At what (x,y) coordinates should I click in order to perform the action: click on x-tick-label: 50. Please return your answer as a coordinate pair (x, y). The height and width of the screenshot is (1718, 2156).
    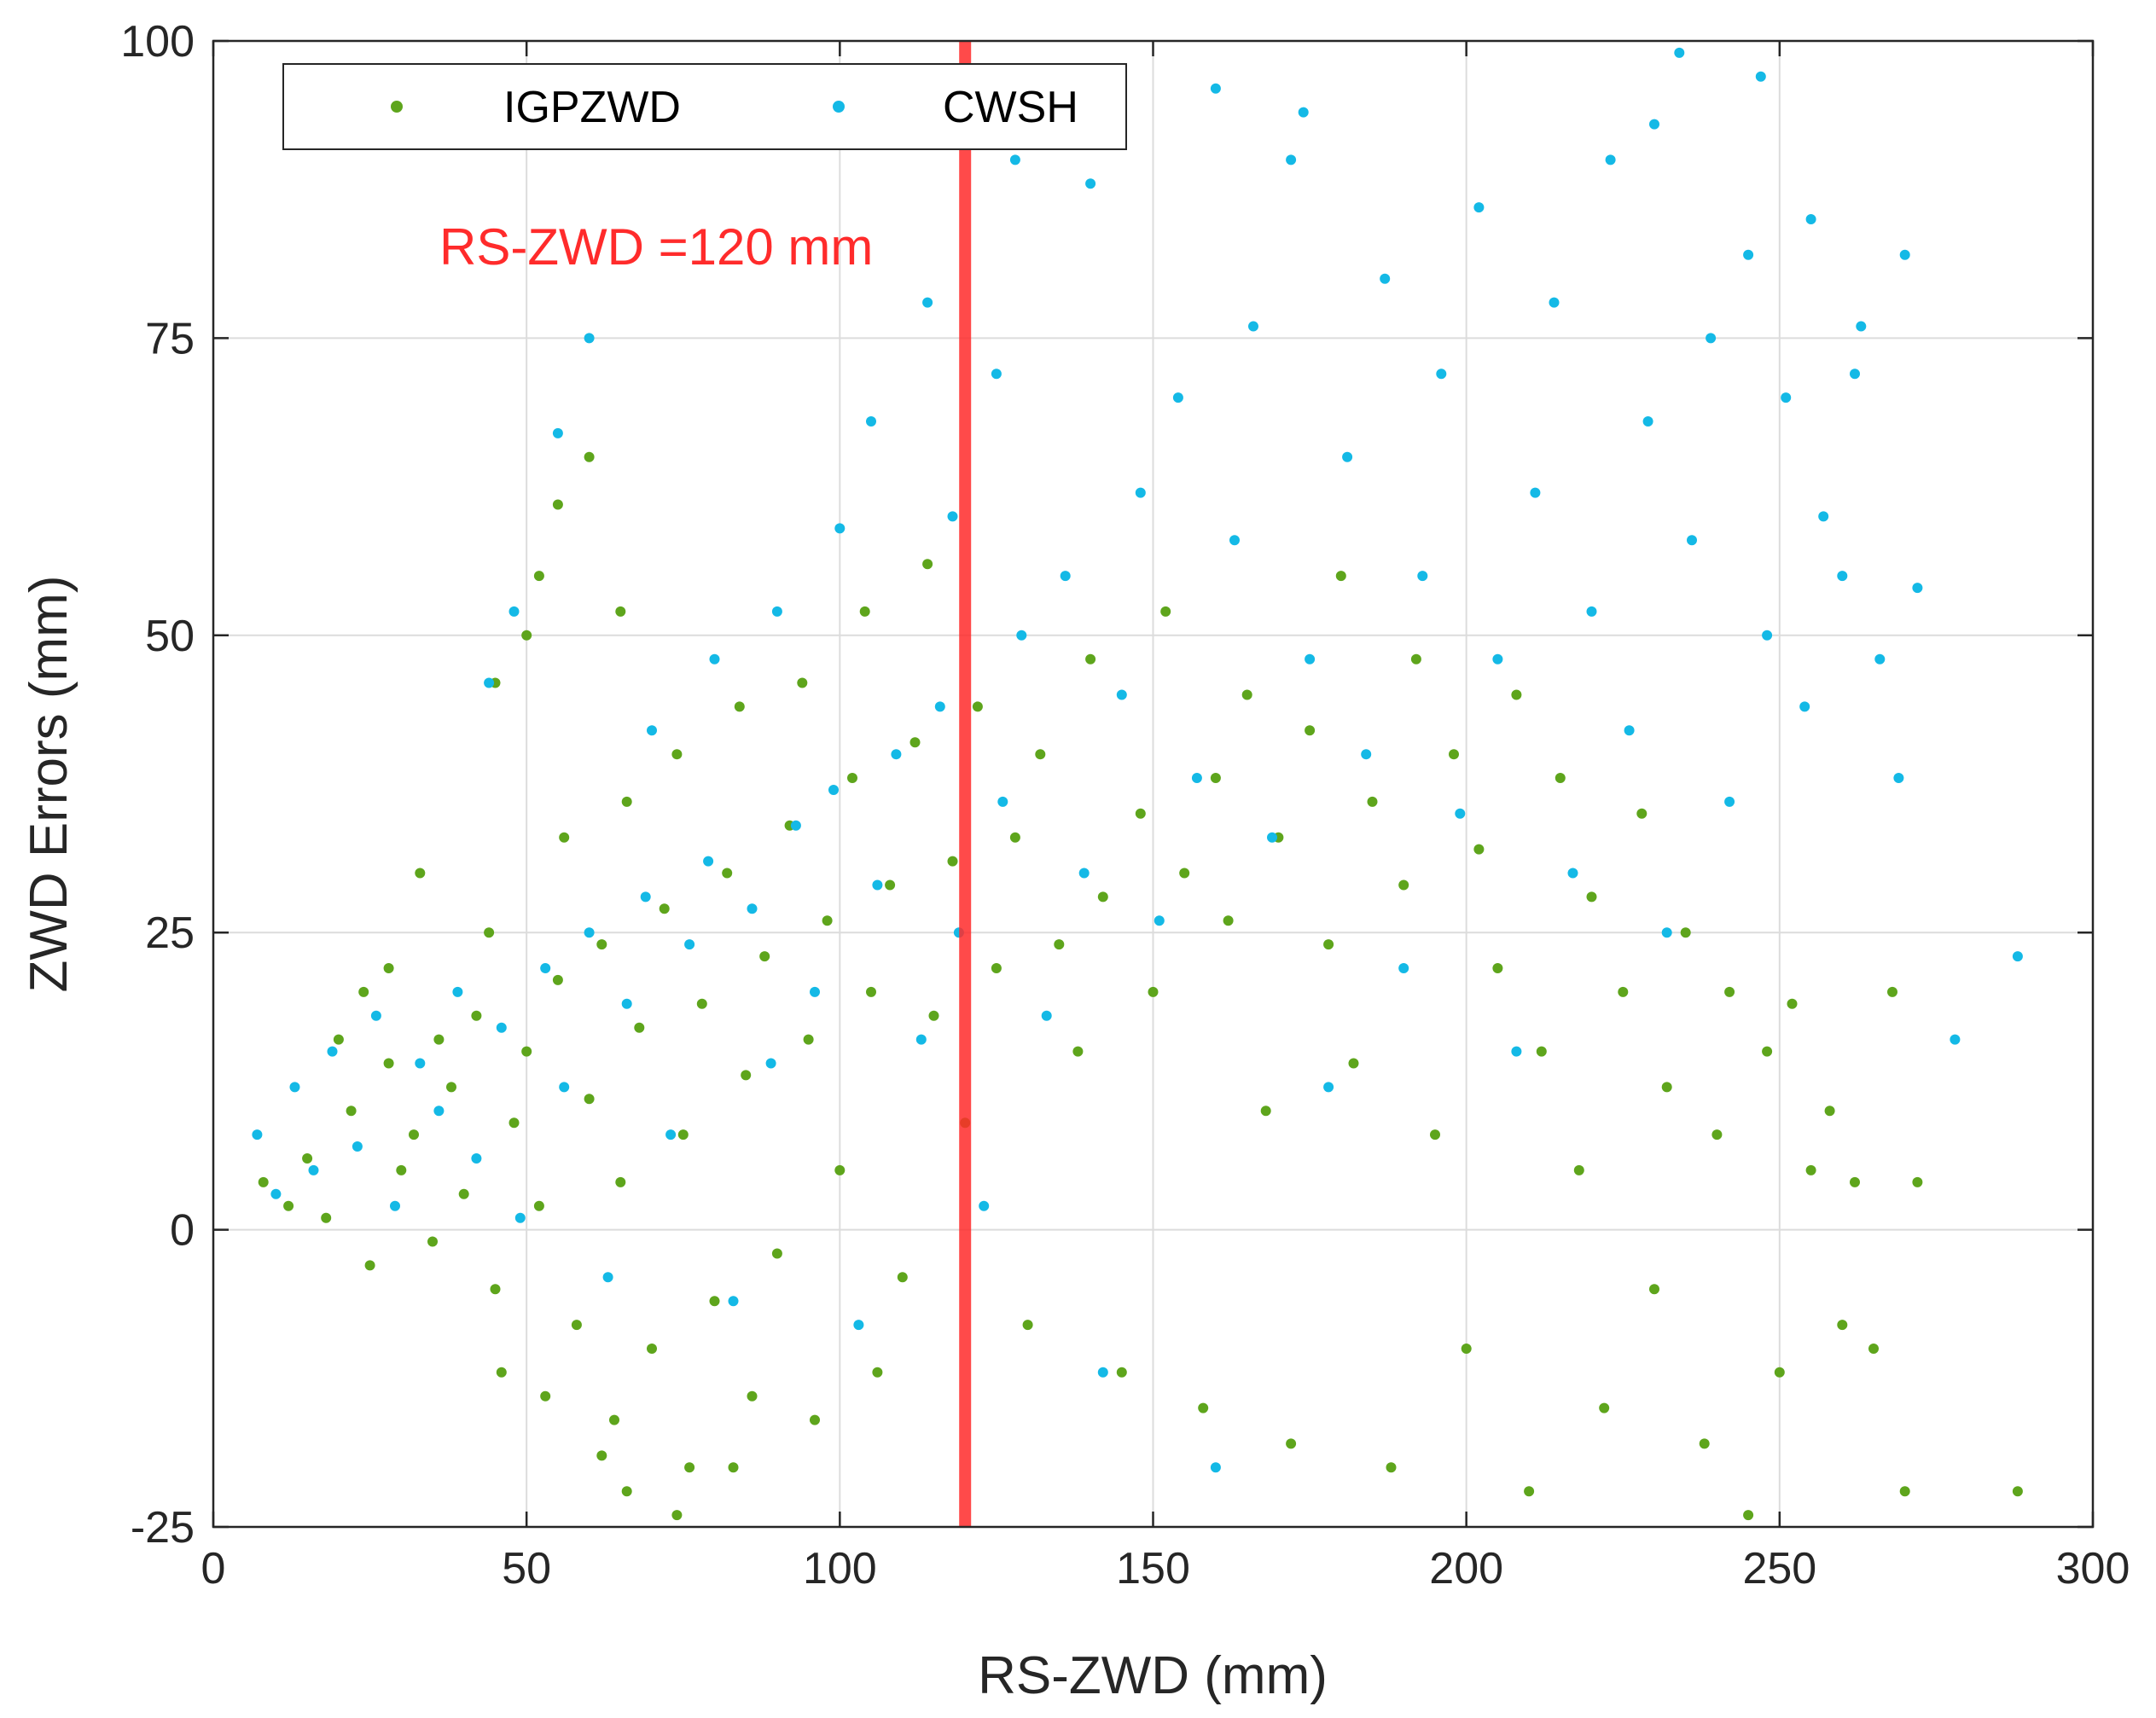
    Looking at the image, I should click on (526, 1568).